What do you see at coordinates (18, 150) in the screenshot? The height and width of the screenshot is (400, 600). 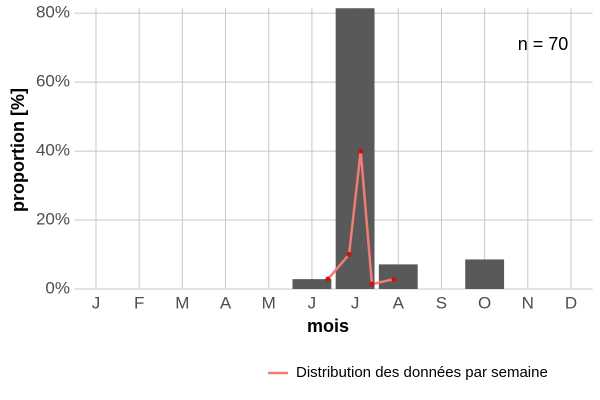 I see `y-axis-title: proportion [%]` at bounding box center [18, 150].